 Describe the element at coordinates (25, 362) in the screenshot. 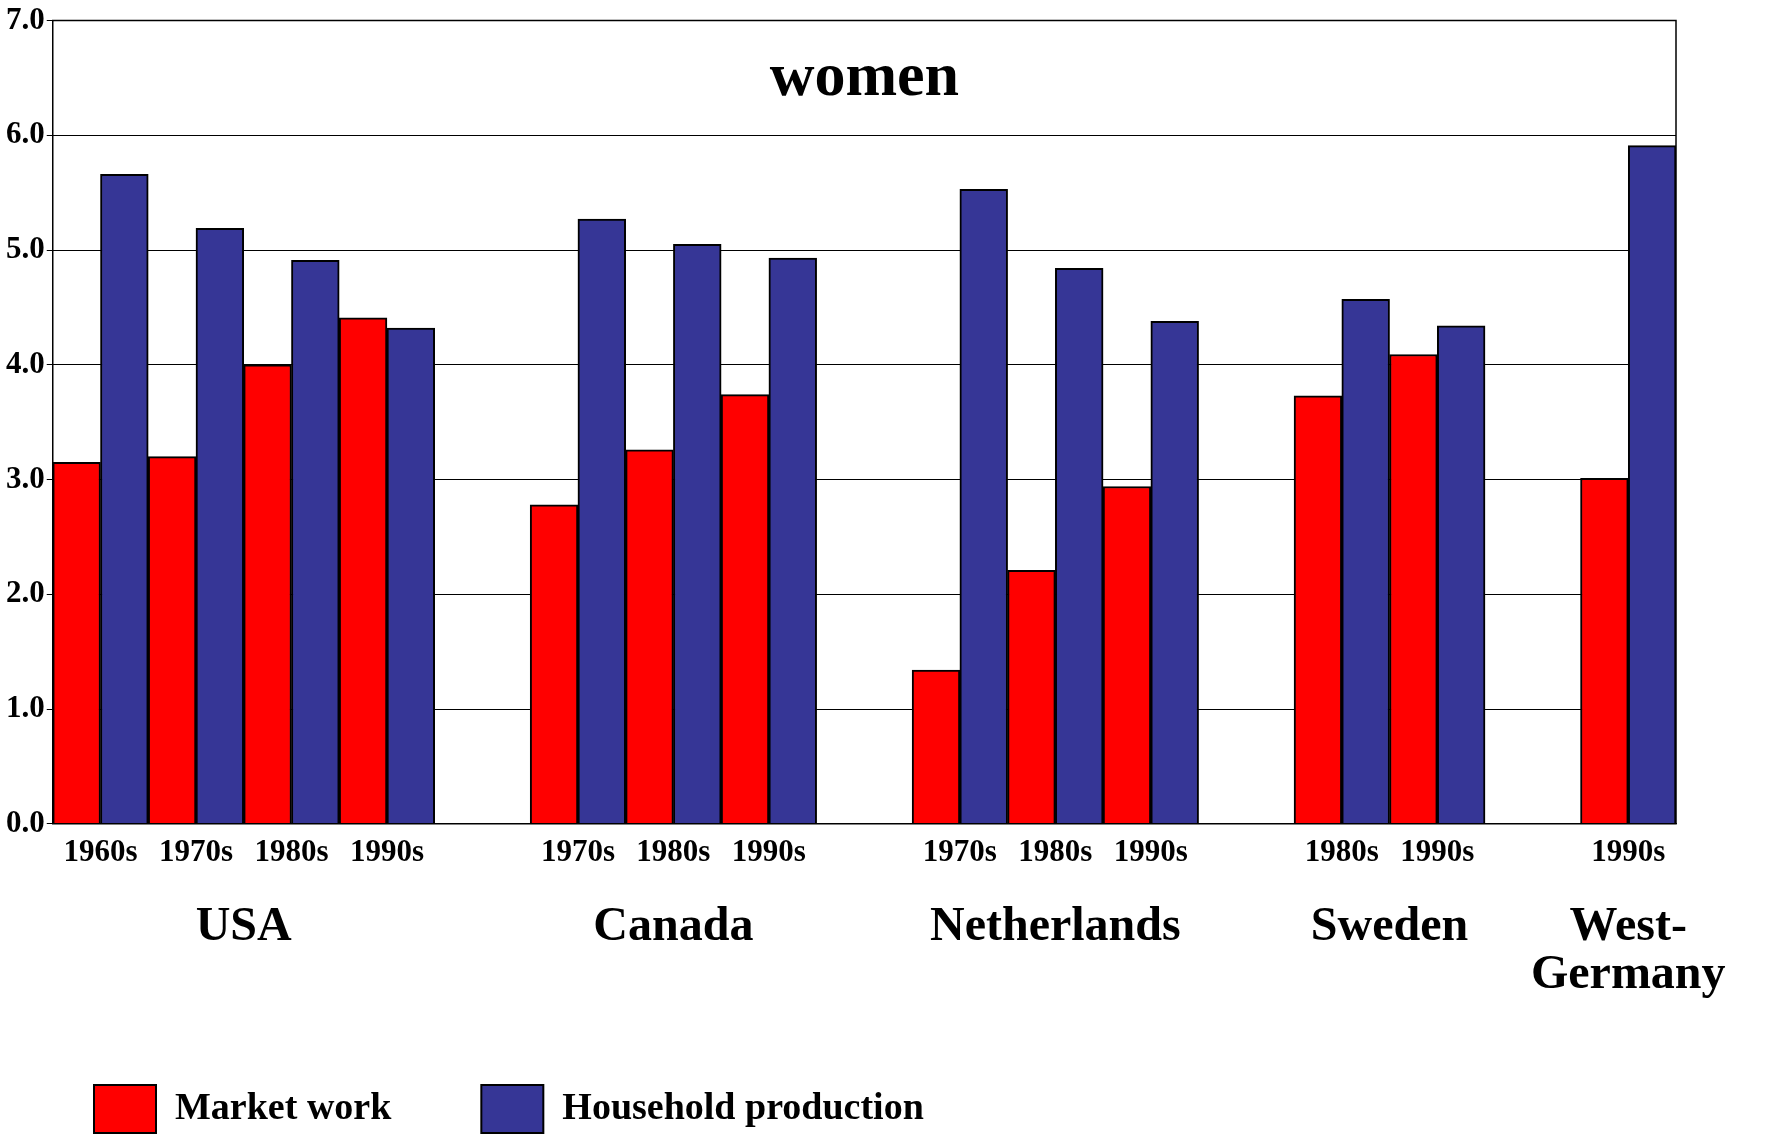

I see `y-tick-label: 4.0` at that location.